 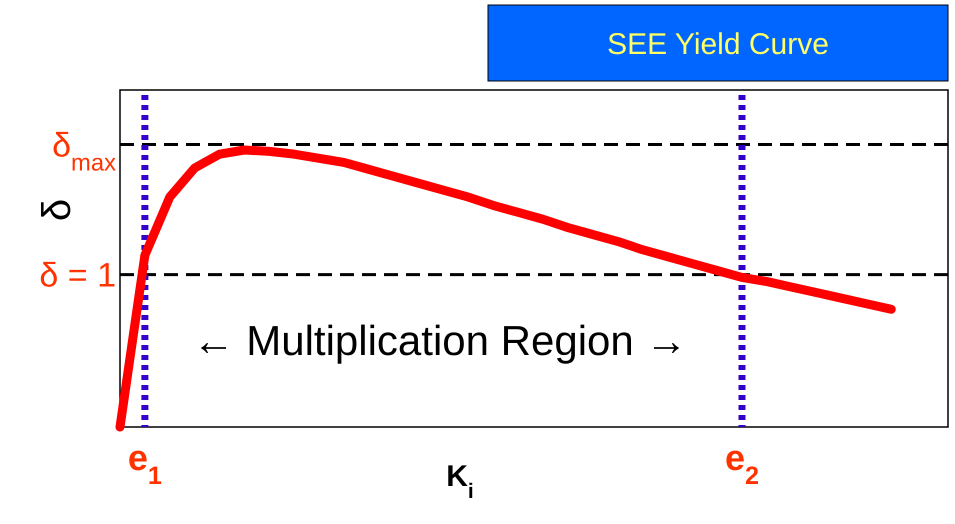 I want to click on x-tick-label: e$_{2}$, so click(x=742, y=463).